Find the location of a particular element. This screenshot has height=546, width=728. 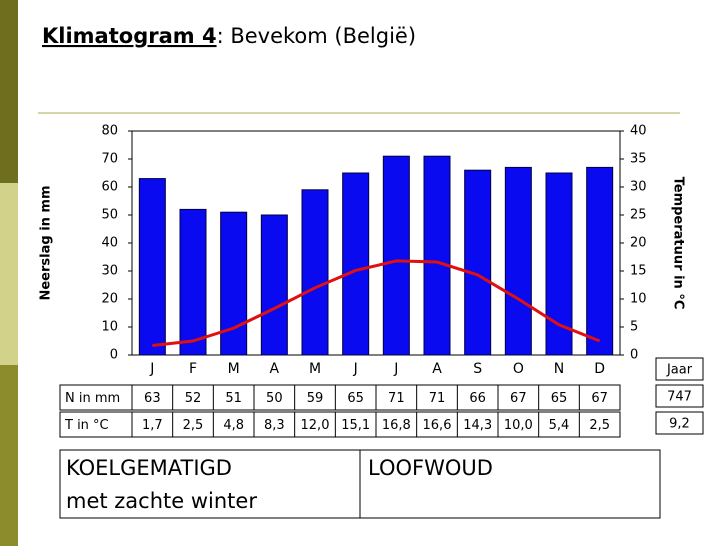

climate-zone: KOELGEMATIGD is located at coordinates (149, 468).